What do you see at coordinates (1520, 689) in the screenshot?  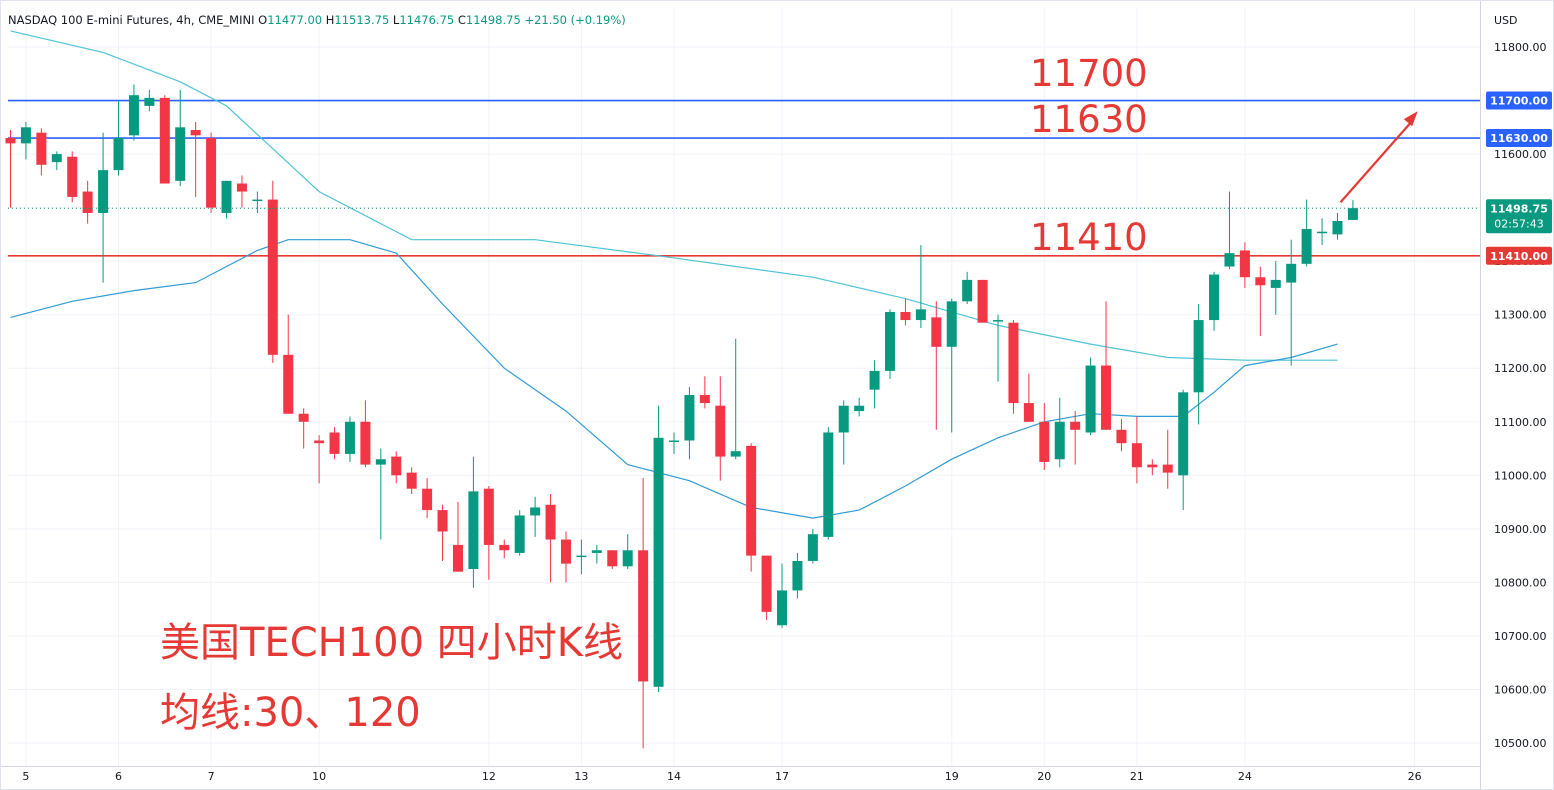 I see `price-tick-label: 10600.00` at bounding box center [1520, 689].